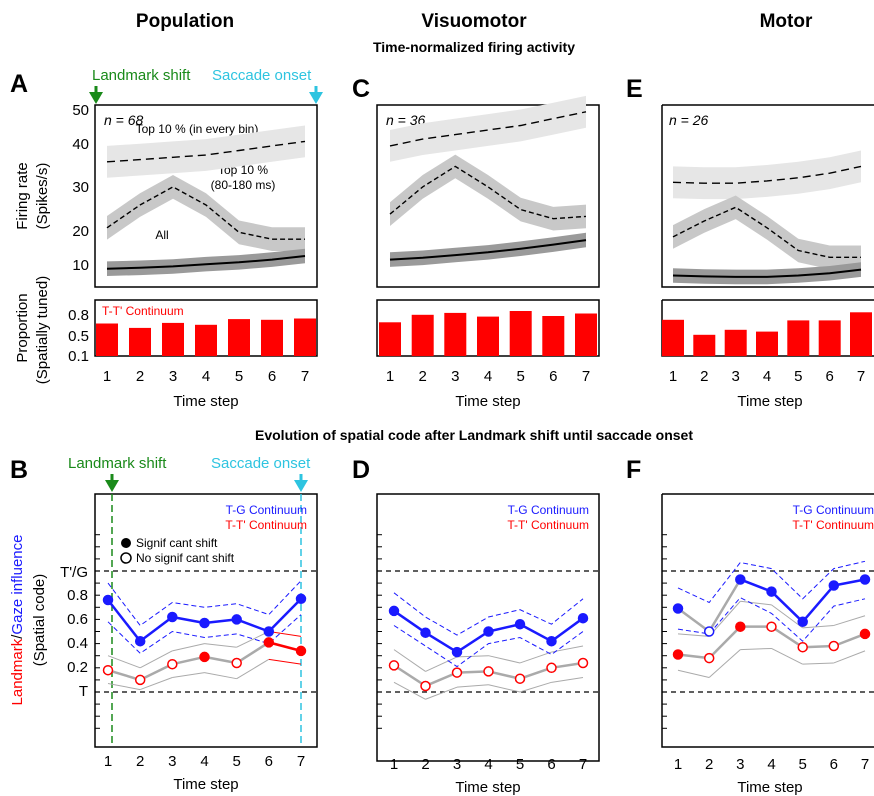 This screenshot has height=796, width=874. I want to click on firing-ylabel-line2: (Spikes/s), so click(42, 196).